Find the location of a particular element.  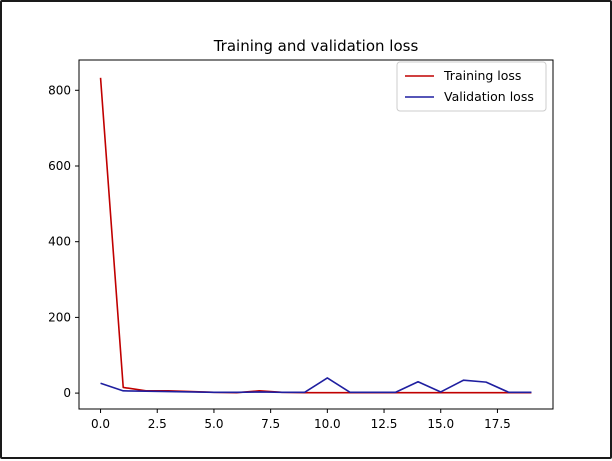

legend-box is located at coordinates (471, 86).